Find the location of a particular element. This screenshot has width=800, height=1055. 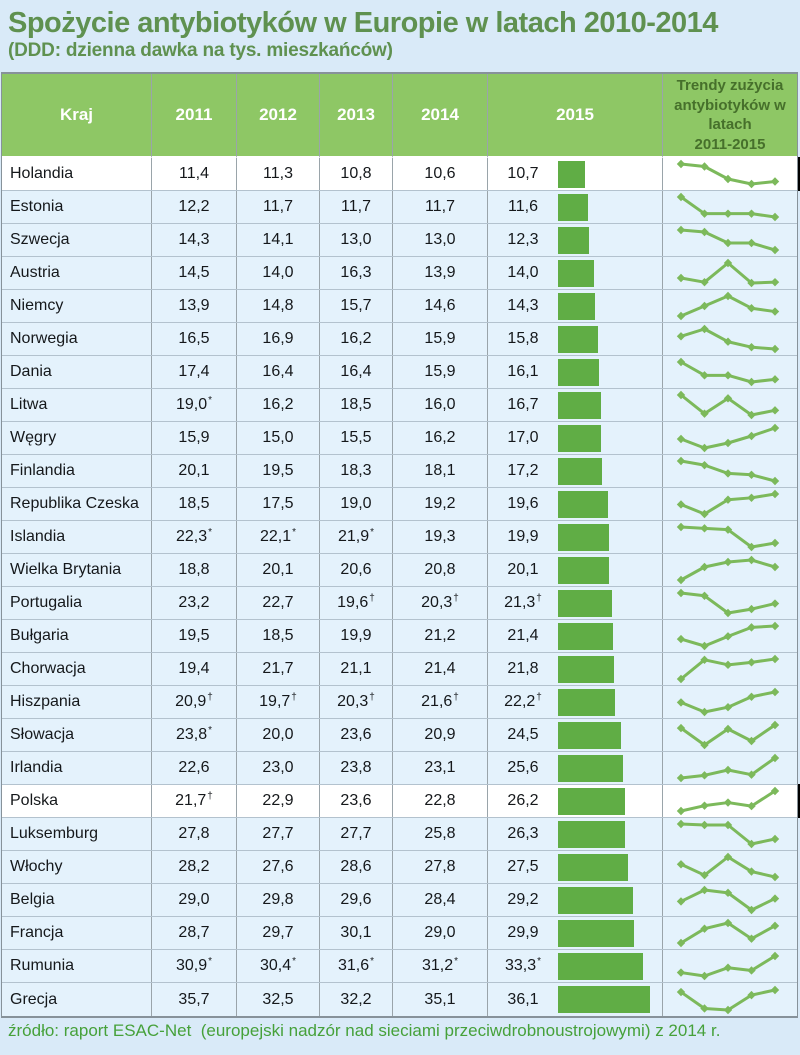

value-2012: 30,4* is located at coordinates (278, 964).